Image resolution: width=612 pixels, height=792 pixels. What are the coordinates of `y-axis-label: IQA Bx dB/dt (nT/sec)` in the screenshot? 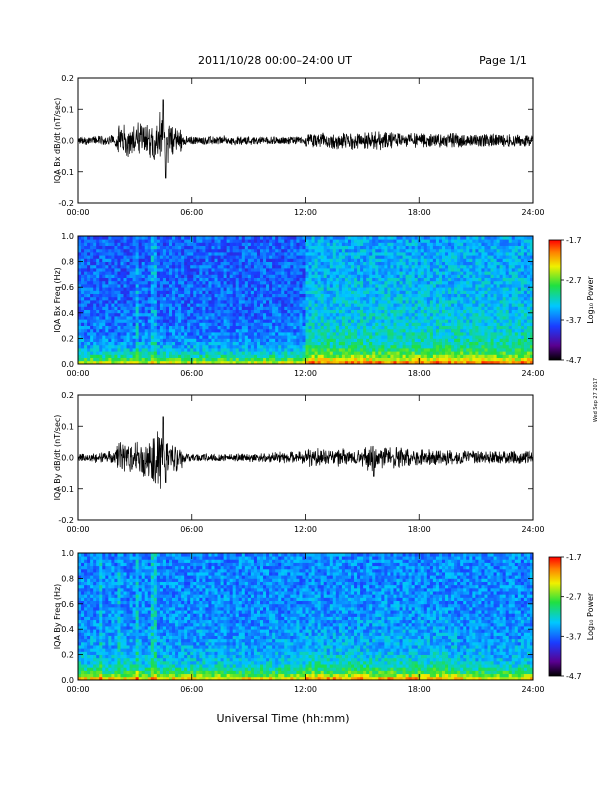 It's located at (57, 141).